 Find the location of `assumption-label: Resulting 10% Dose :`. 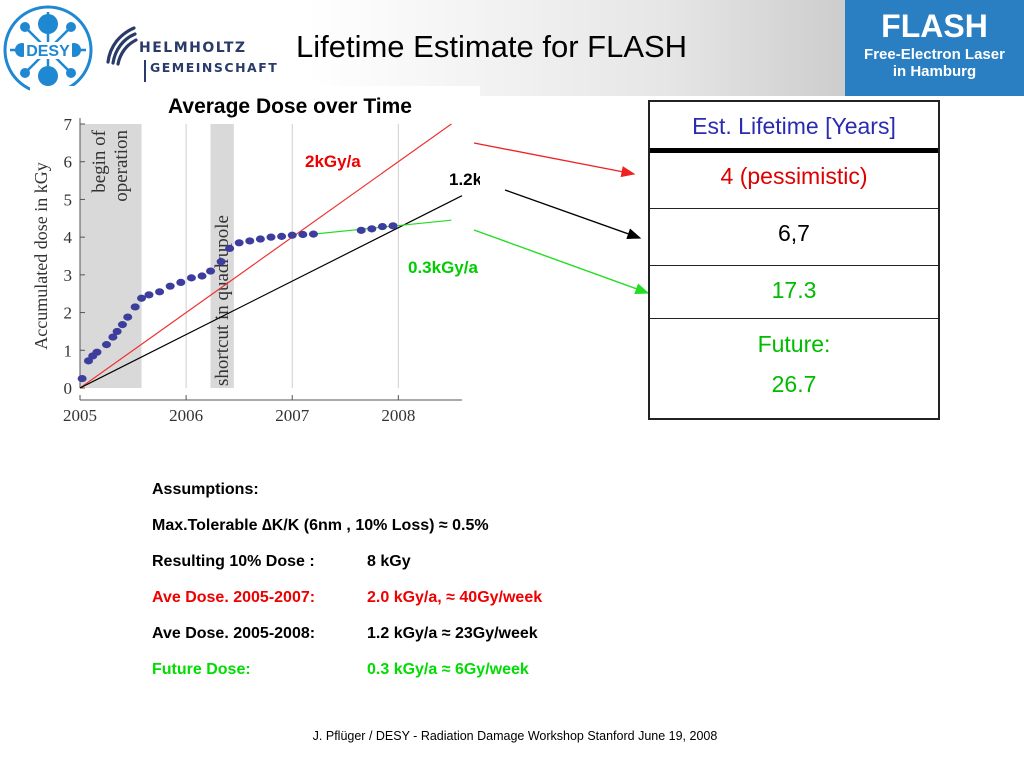

assumption-label: Resulting 10% Dose : is located at coordinates (233, 561).